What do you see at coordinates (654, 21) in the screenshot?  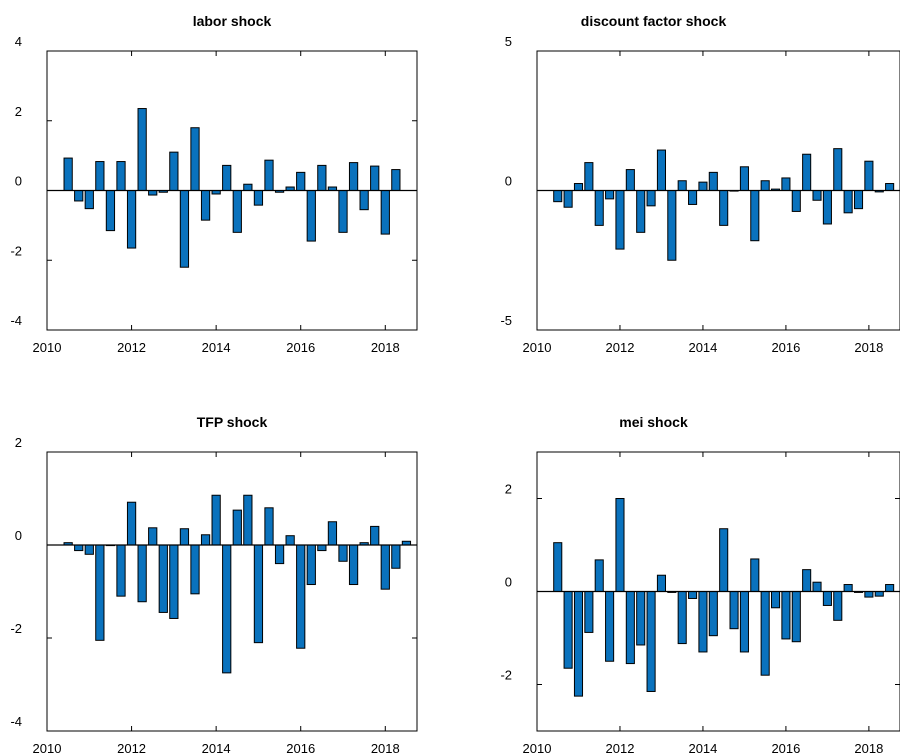 I see `chart-title: discount factor shock` at bounding box center [654, 21].